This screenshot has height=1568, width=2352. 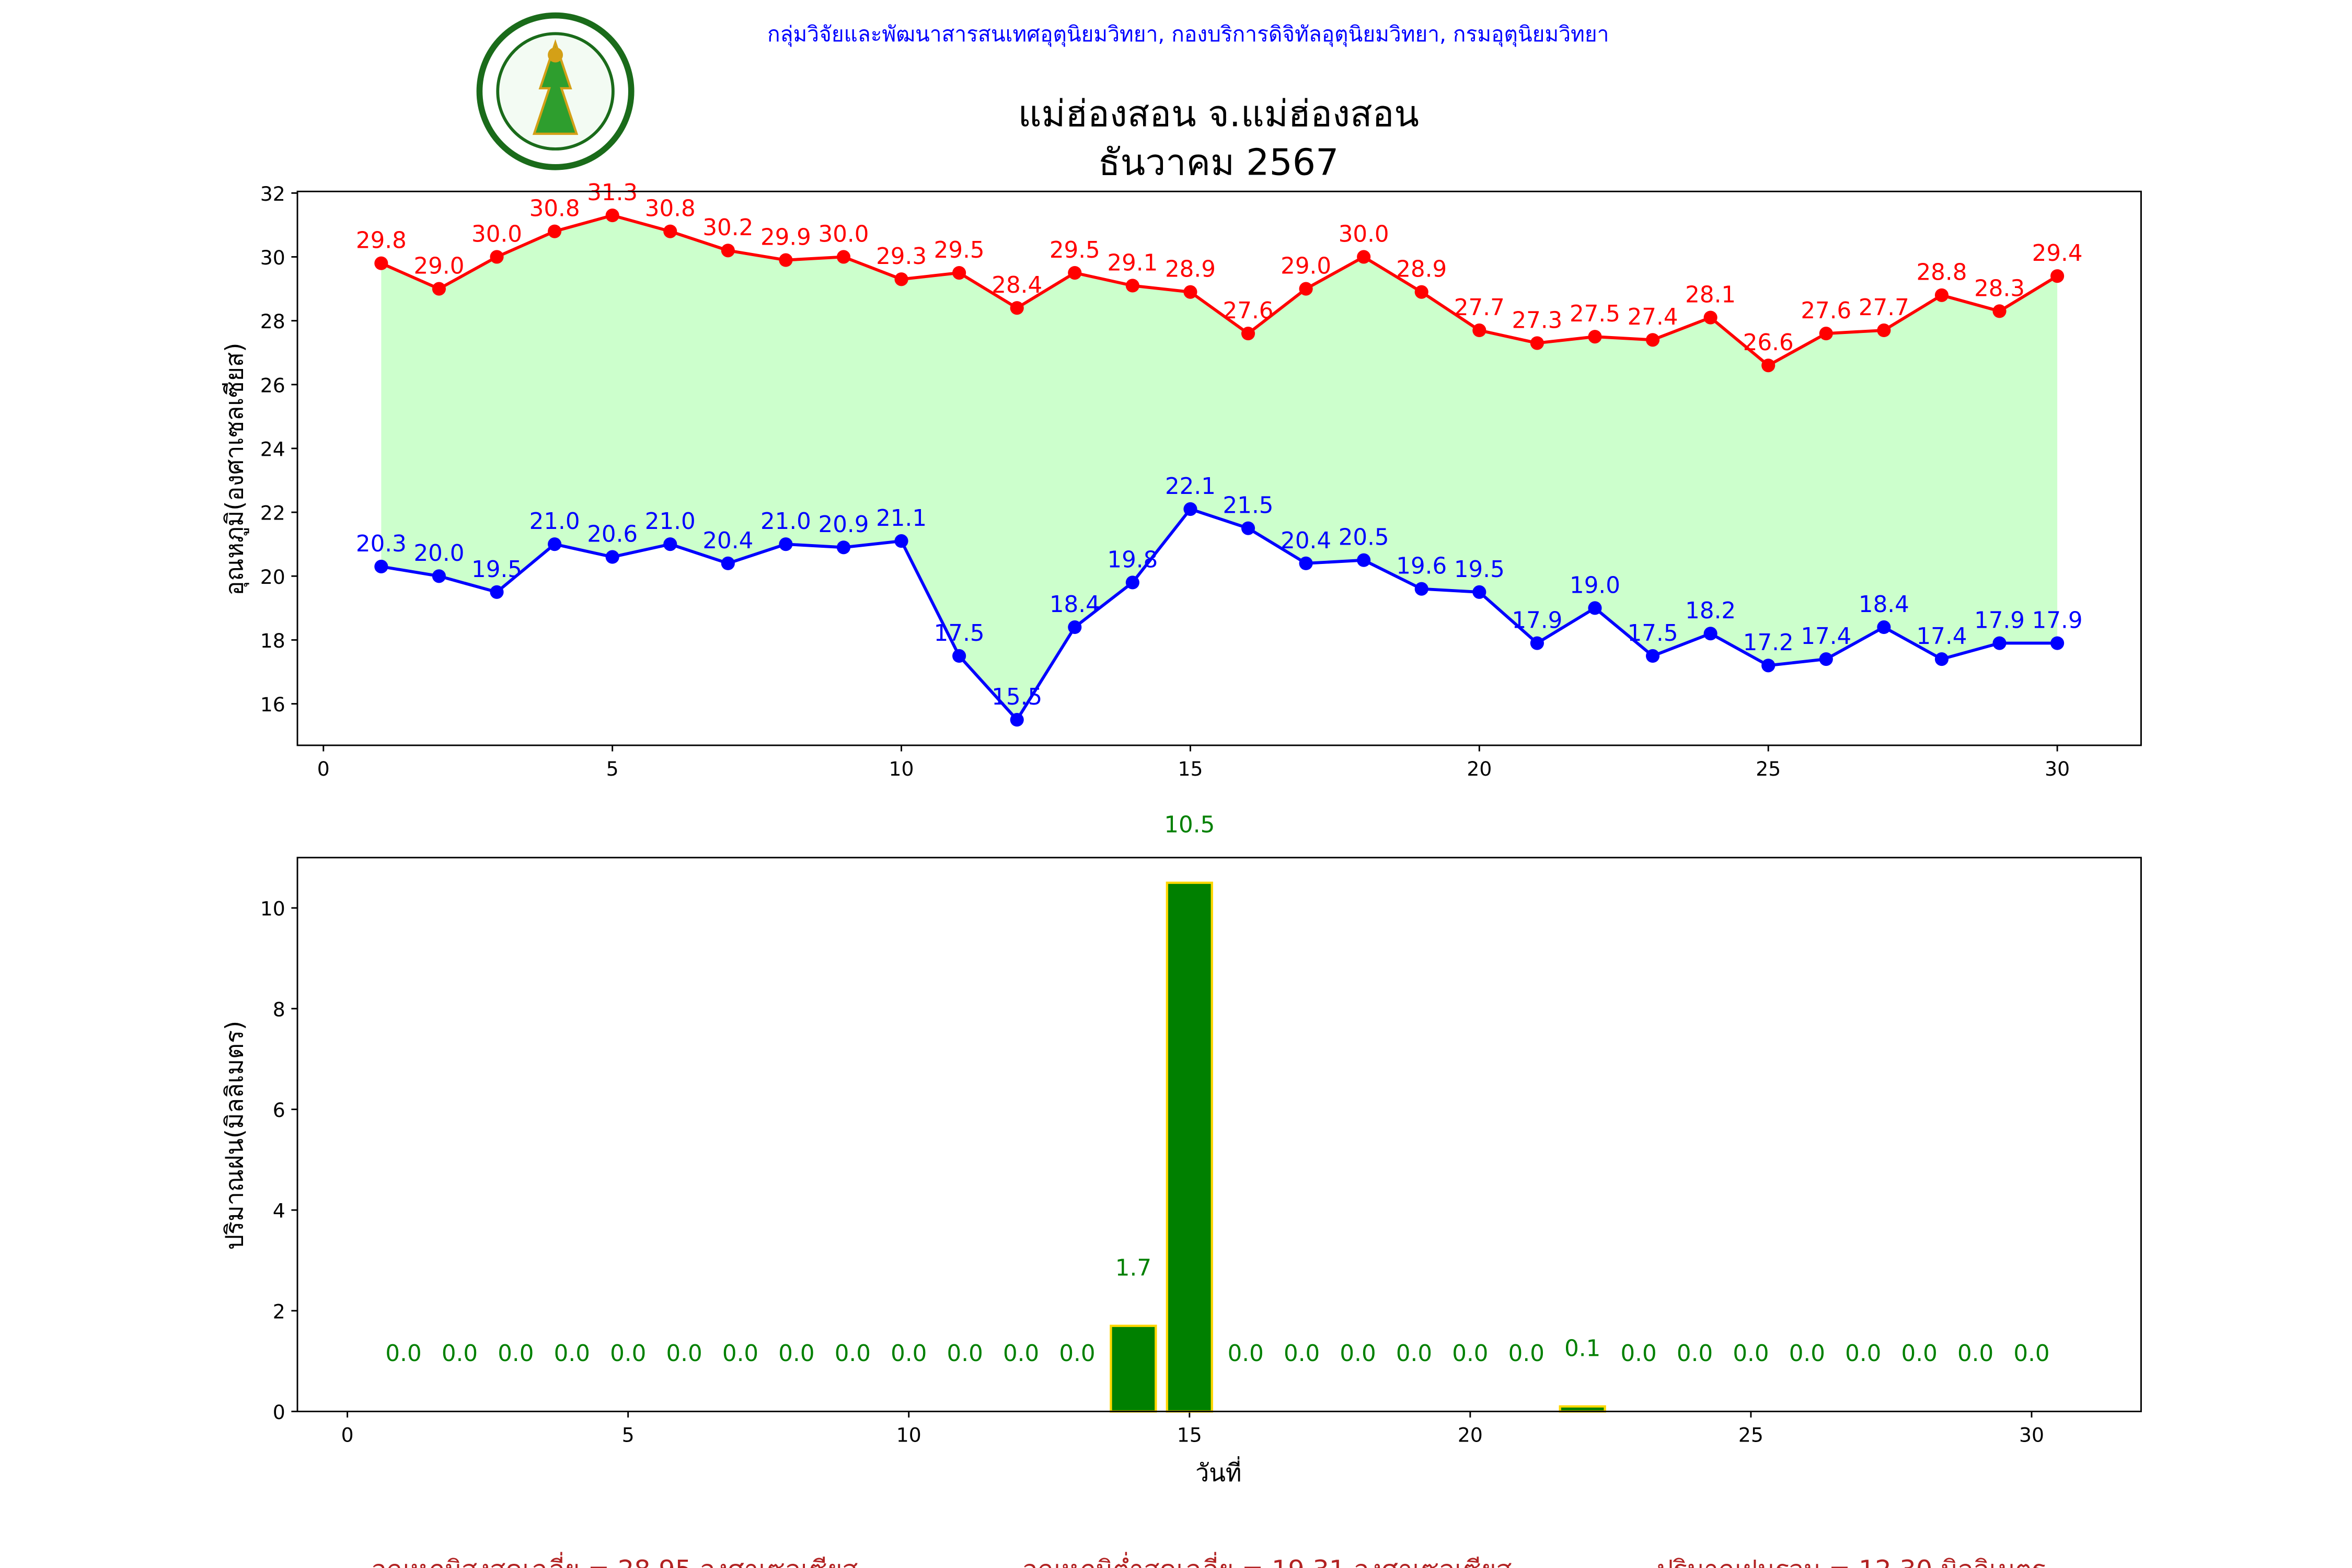 I want to click on min-temp-label: 19.0, so click(x=1595, y=585).